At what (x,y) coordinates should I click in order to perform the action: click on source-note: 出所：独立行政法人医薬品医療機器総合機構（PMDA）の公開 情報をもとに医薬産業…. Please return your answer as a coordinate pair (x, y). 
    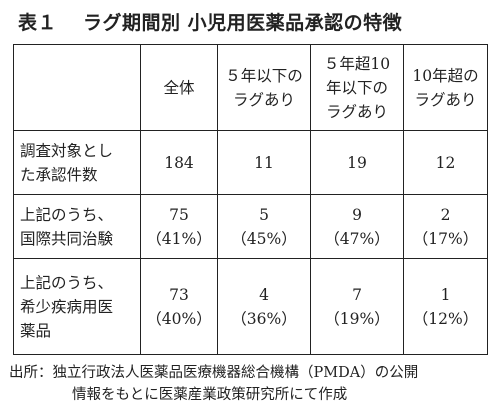
    Looking at the image, I should click on (251, 384).